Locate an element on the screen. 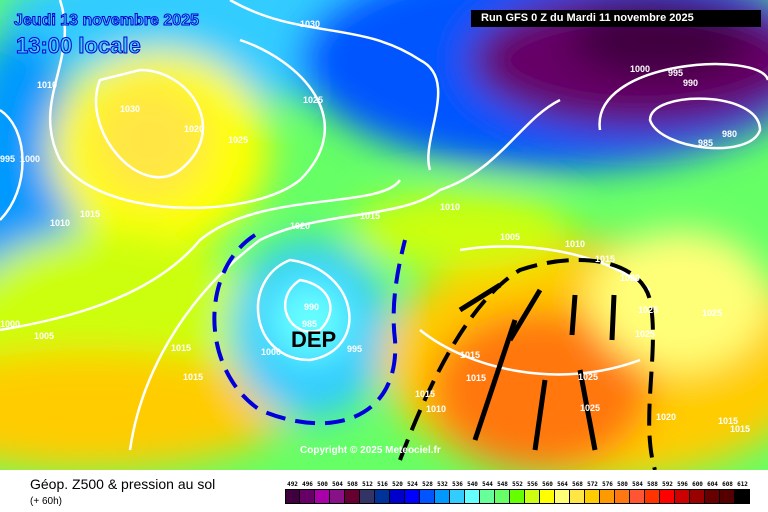  legend-cell: 584 is located at coordinates (637, 492).